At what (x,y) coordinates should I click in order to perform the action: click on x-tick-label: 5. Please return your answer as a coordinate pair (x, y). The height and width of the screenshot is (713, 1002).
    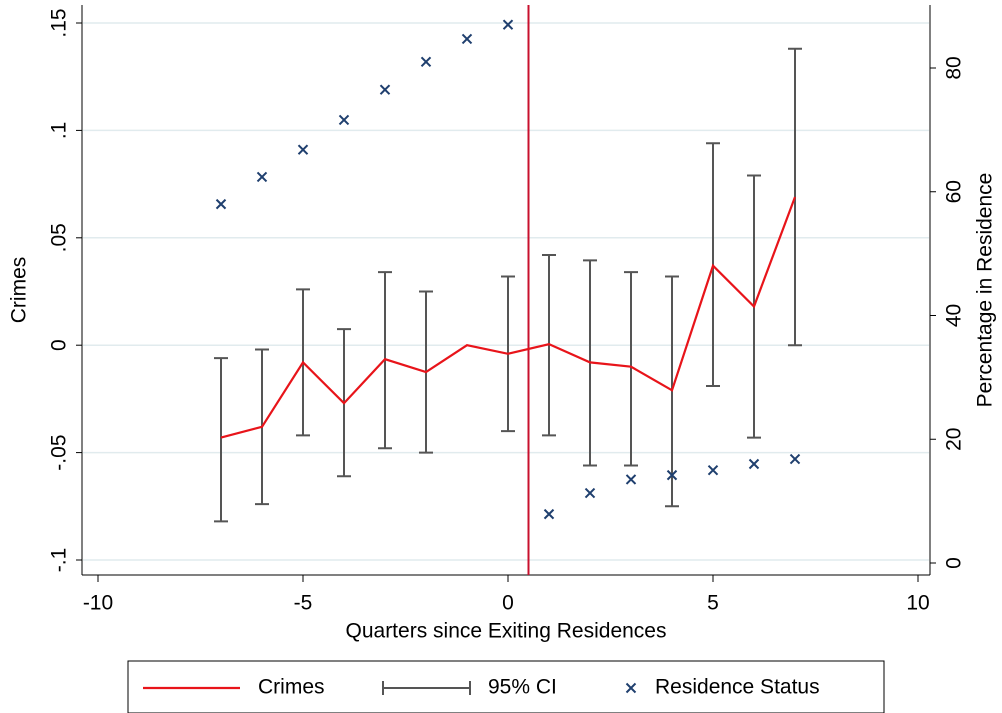
    Looking at the image, I should click on (713, 603).